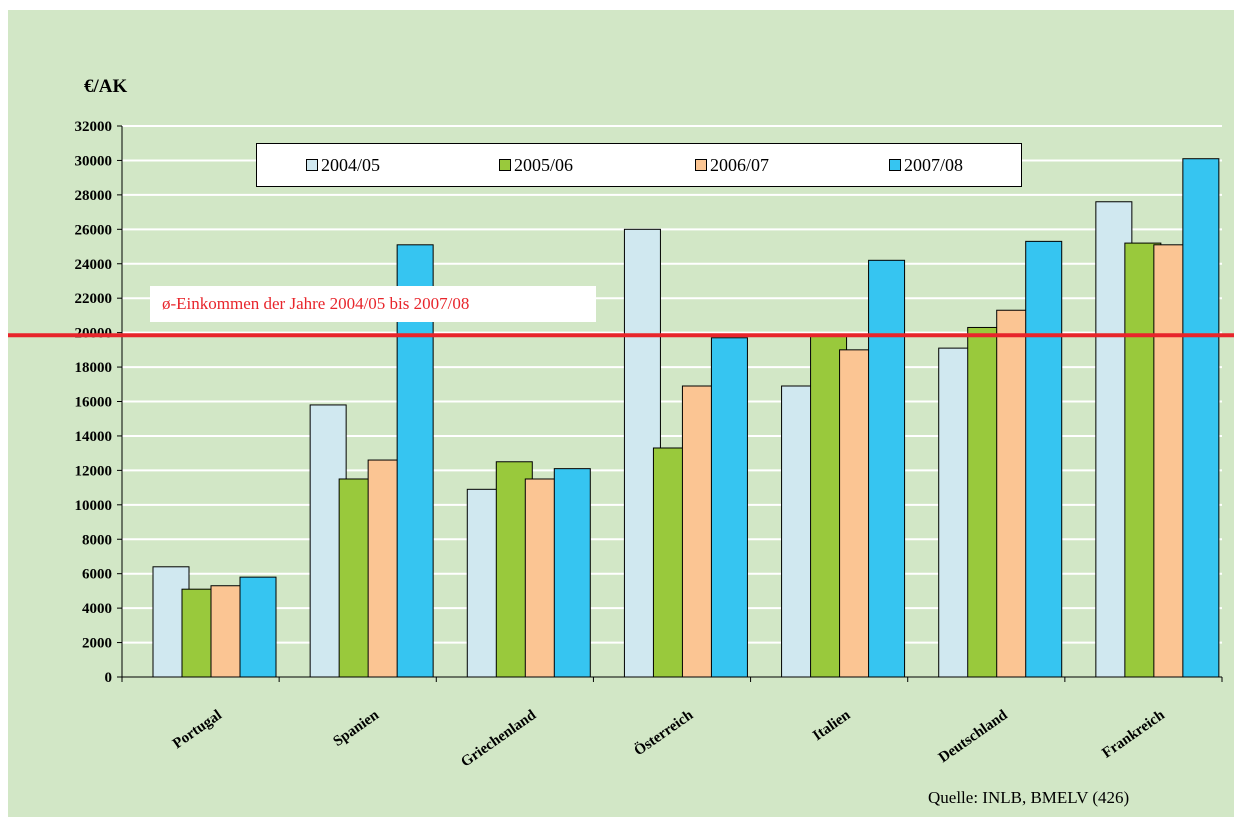 Image resolution: width=1234 pixels, height=819 pixels. What do you see at coordinates (639, 165) in the screenshot?
I see `legend: 2004/05 2005/06 2006/07 2007/08` at bounding box center [639, 165].